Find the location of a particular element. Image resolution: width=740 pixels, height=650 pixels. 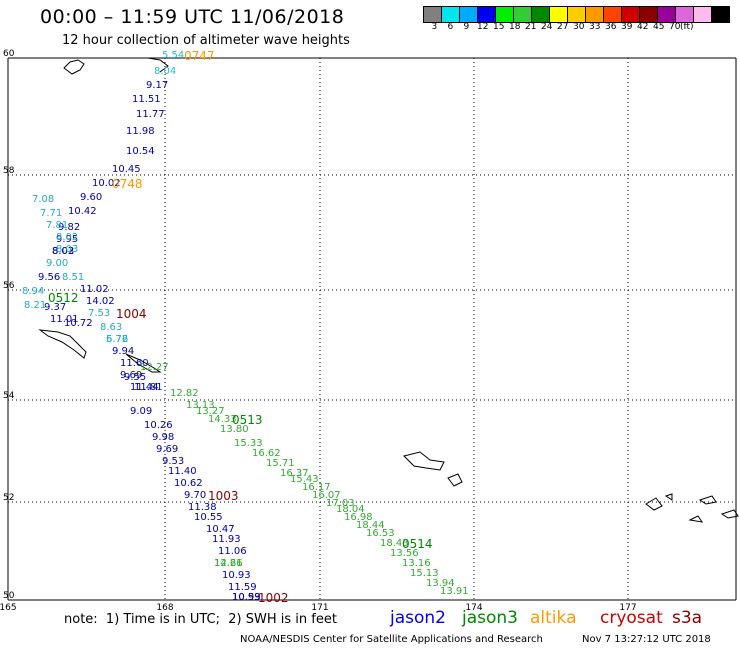

track-altika-north: 5.54 8.04 is located at coordinates (169, 63).